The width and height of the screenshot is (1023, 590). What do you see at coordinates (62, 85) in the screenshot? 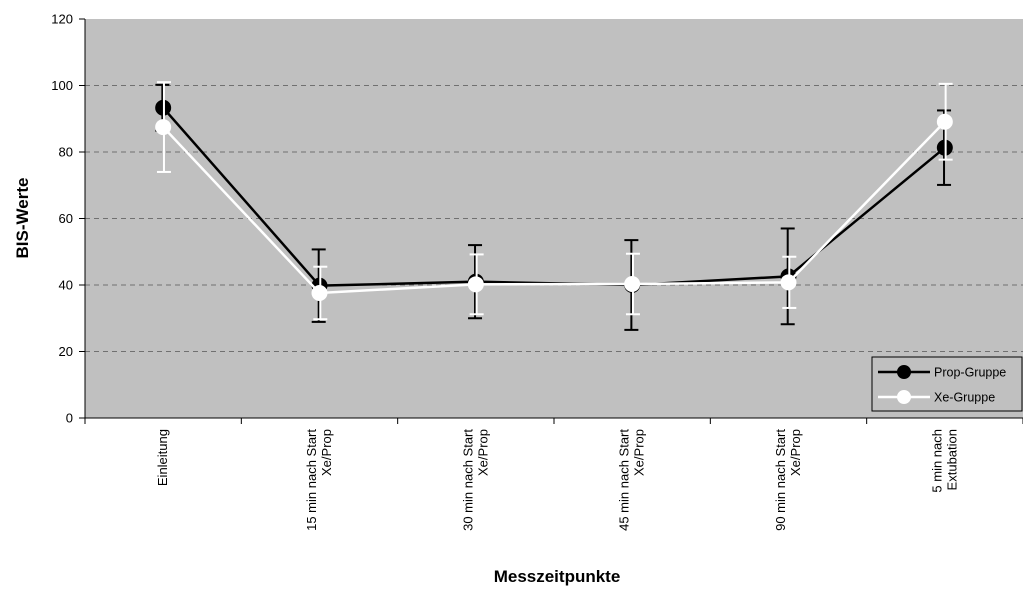
I see `y-tick-label: 100` at bounding box center [62, 85].